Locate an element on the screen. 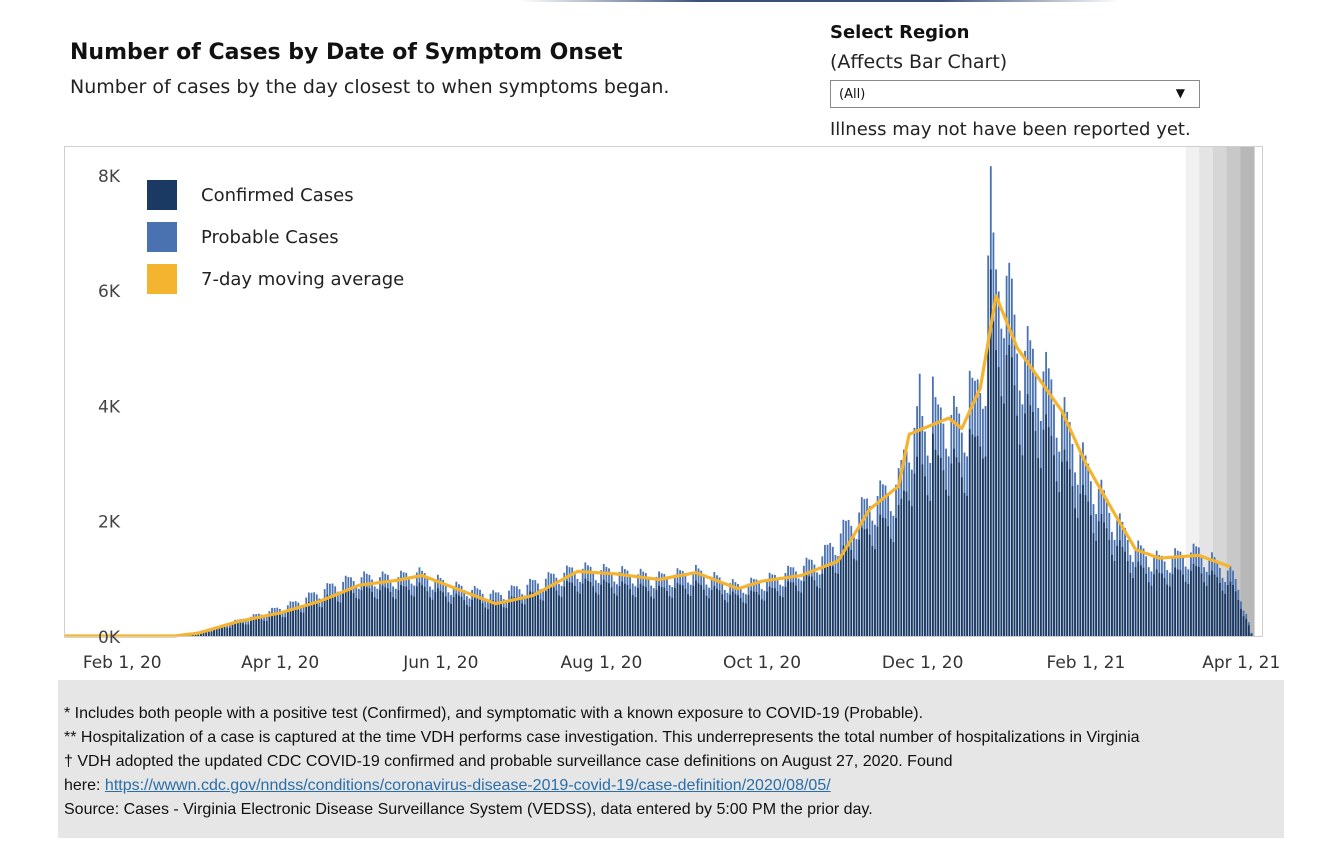 The image size is (1326, 860). x-tick-label: Jun 1, 20 is located at coordinates (440, 663).